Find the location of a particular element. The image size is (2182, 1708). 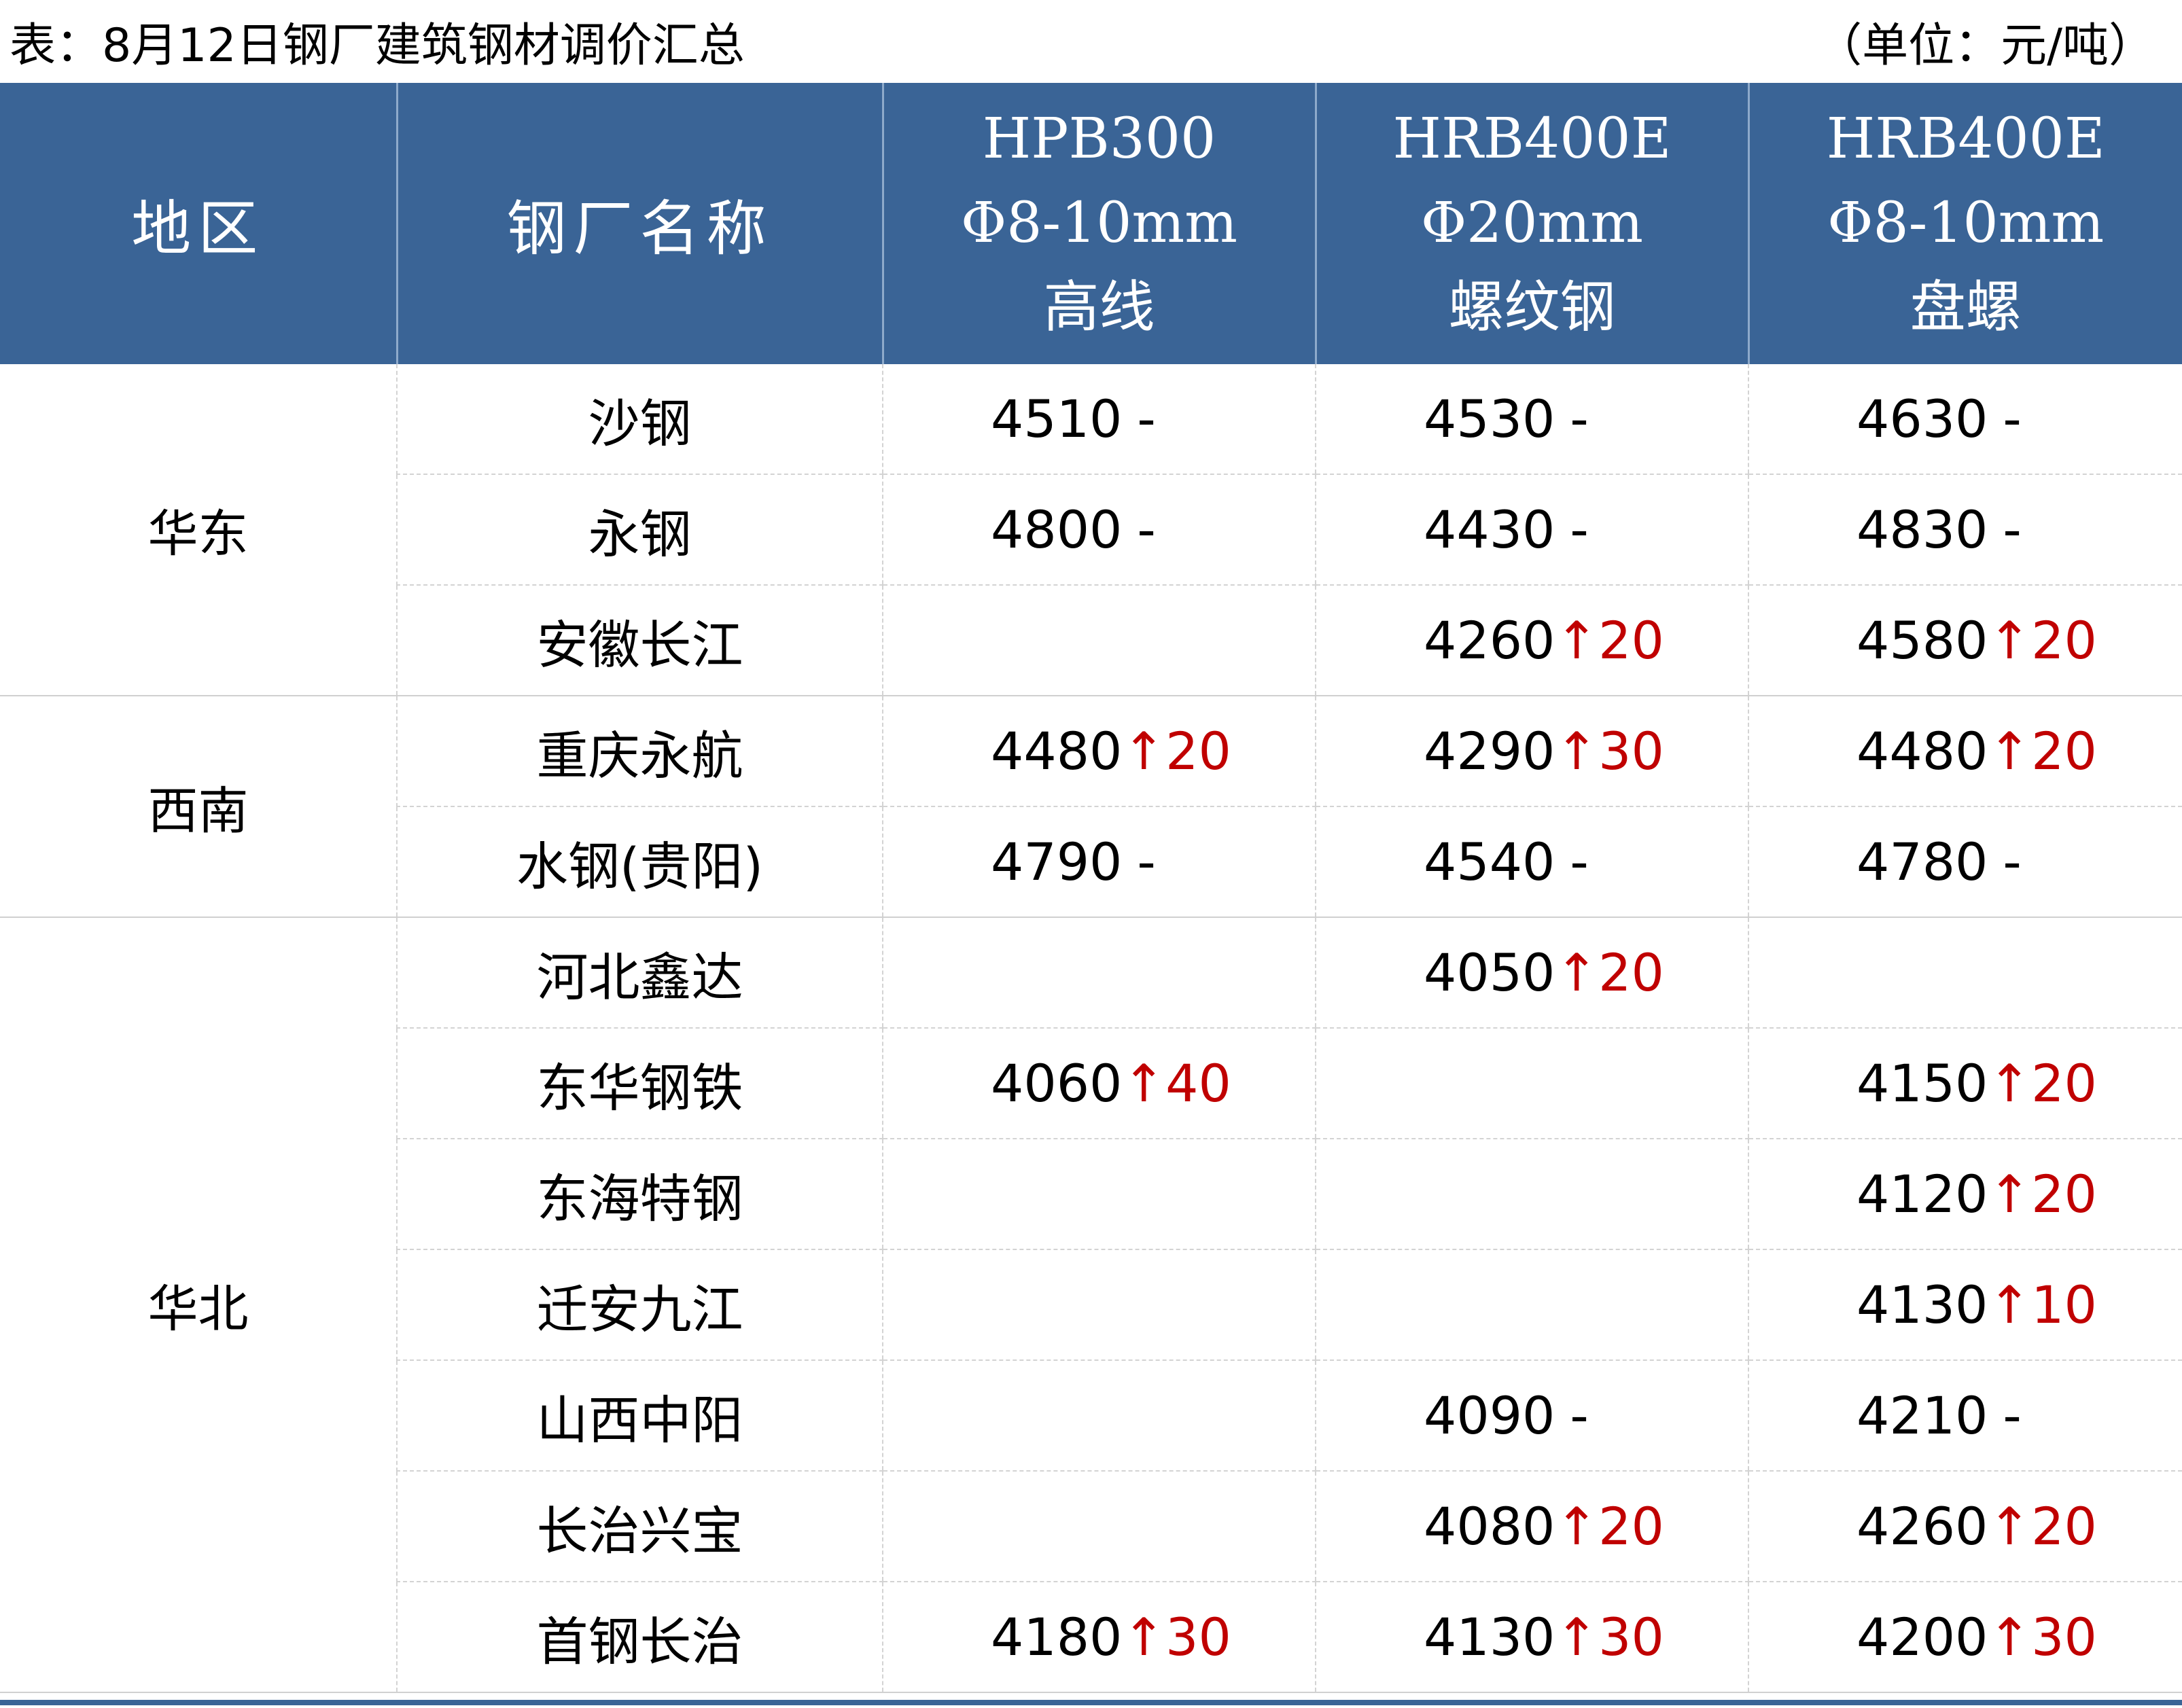

region-cell: 华东 is located at coordinates (199, 530).